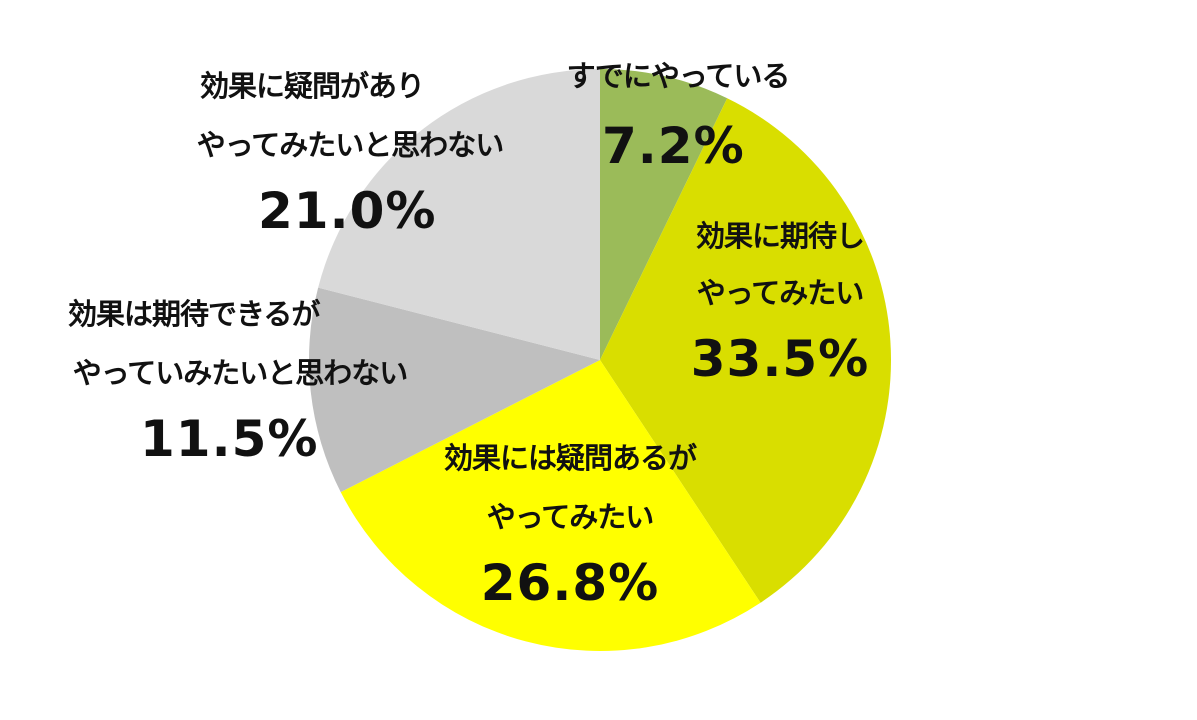 The height and width of the screenshot is (720, 1197). I want to click on slice-value-label: 7.2%, so click(673, 146).